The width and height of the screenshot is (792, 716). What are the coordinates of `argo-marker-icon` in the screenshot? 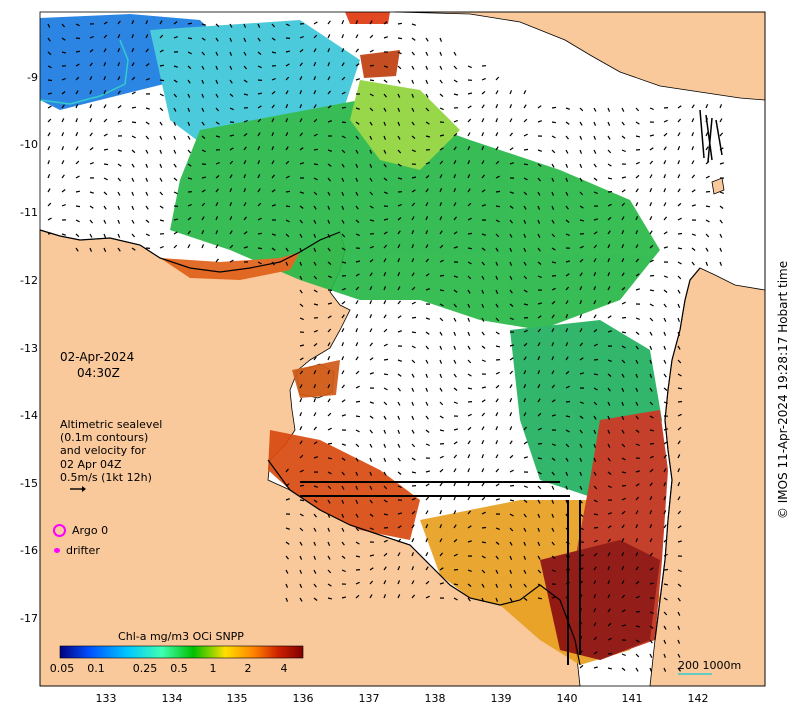 It's located at (59, 530).